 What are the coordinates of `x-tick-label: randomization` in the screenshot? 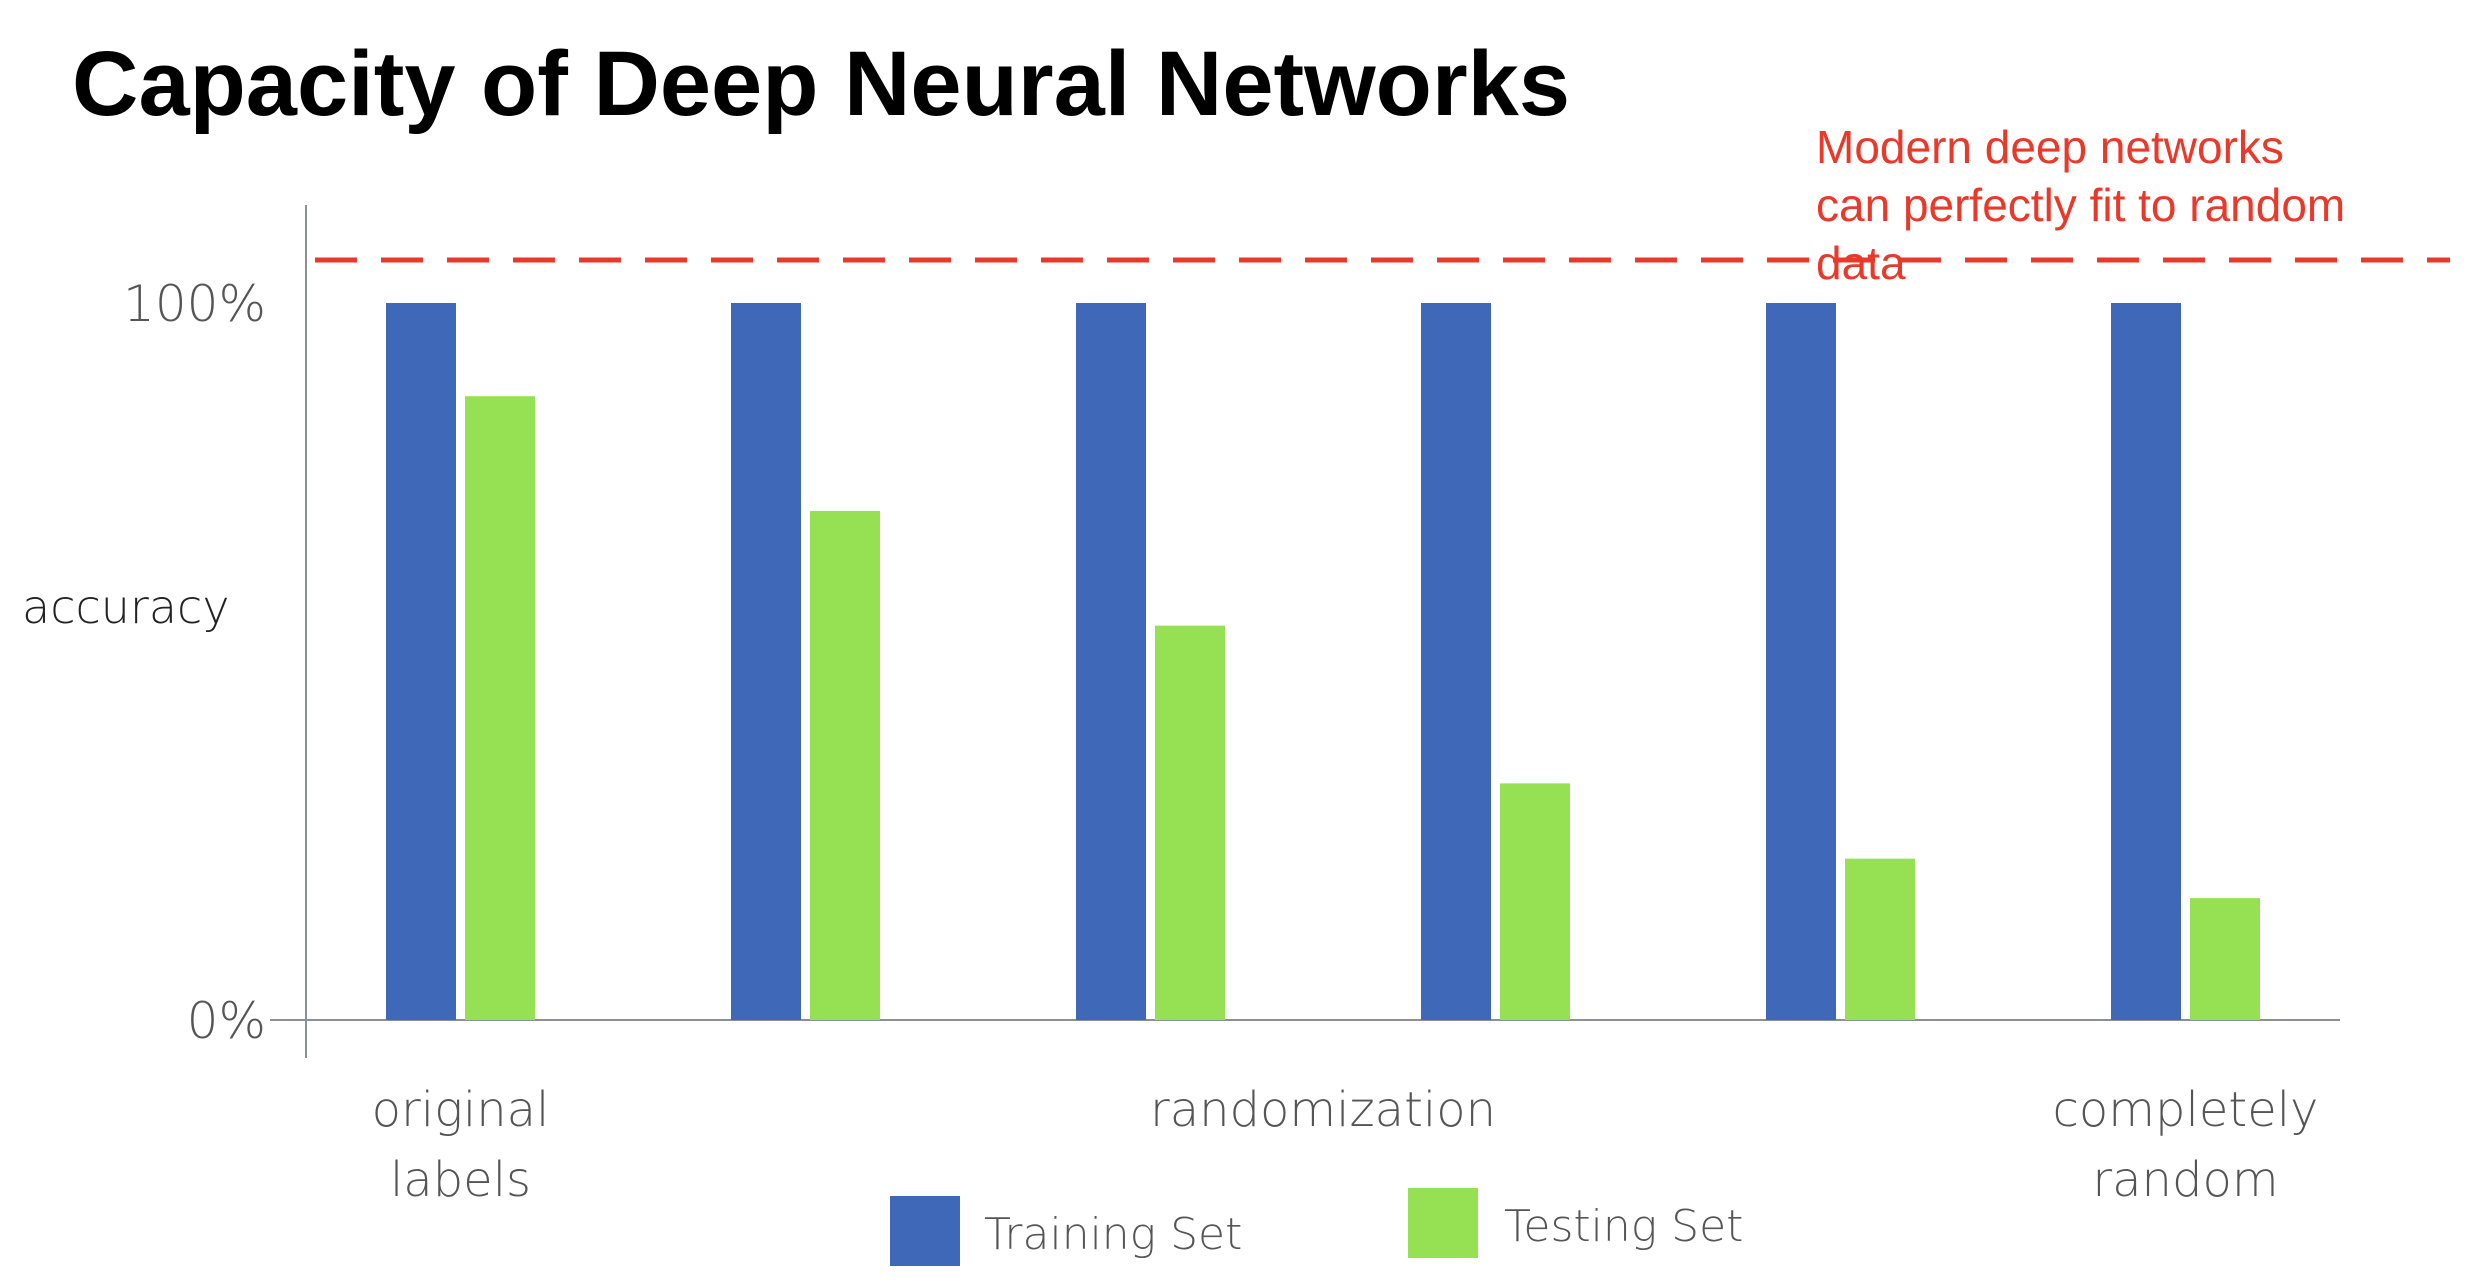 It's located at (1323, 1110).